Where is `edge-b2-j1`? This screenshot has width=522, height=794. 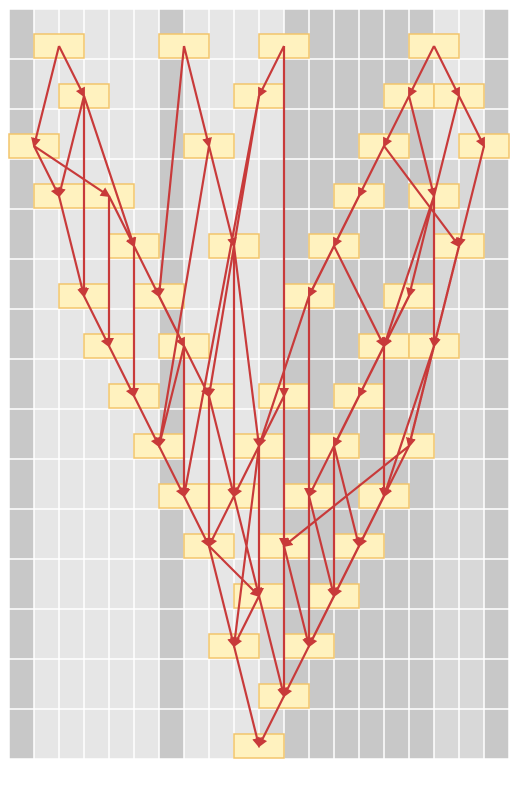 edge-b2-j1 is located at coordinates (220, 296).